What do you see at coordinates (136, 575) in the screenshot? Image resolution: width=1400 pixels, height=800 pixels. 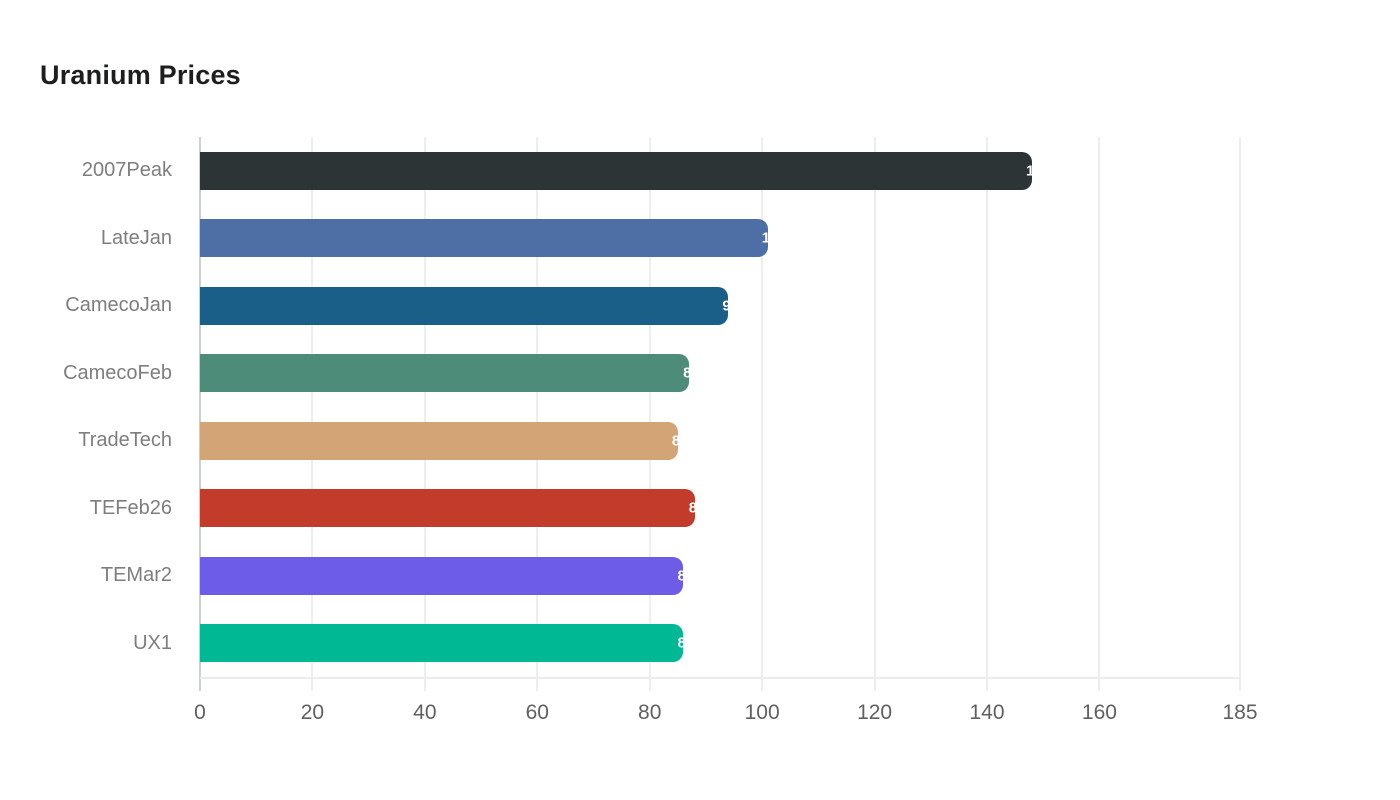 I see `category-label: TEMar2` at bounding box center [136, 575].